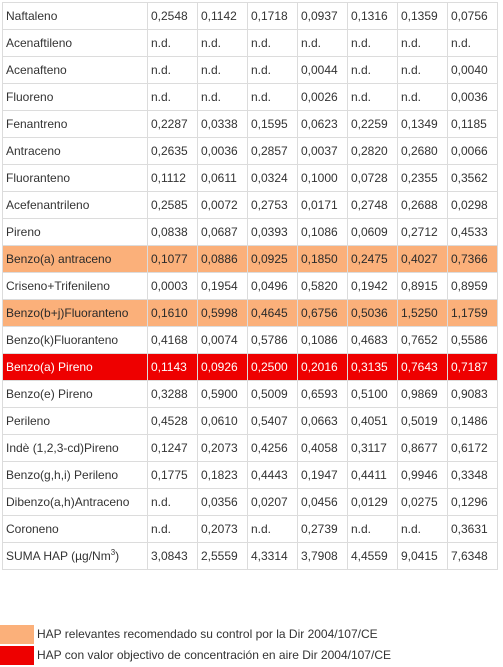  What do you see at coordinates (322, 313) in the screenshot?
I see `value-cell: 0,6756` at bounding box center [322, 313].